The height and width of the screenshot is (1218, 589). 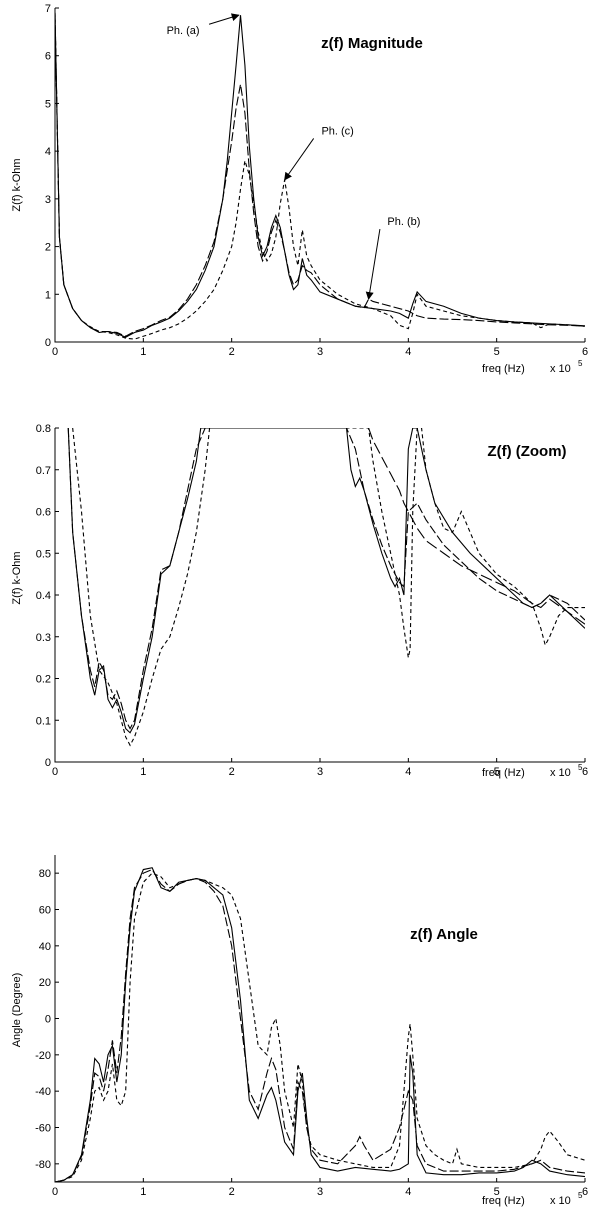 What do you see at coordinates (45, 874) in the screenshot?
I see `angle-ytick-label: 80` at bounding box center [45, 874].